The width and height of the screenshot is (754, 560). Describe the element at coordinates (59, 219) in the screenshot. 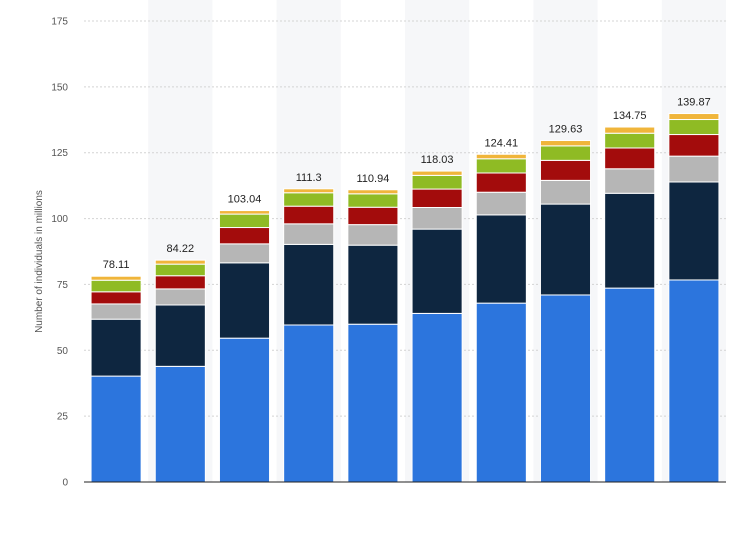

I see `y-tick-label: 100` at that location.